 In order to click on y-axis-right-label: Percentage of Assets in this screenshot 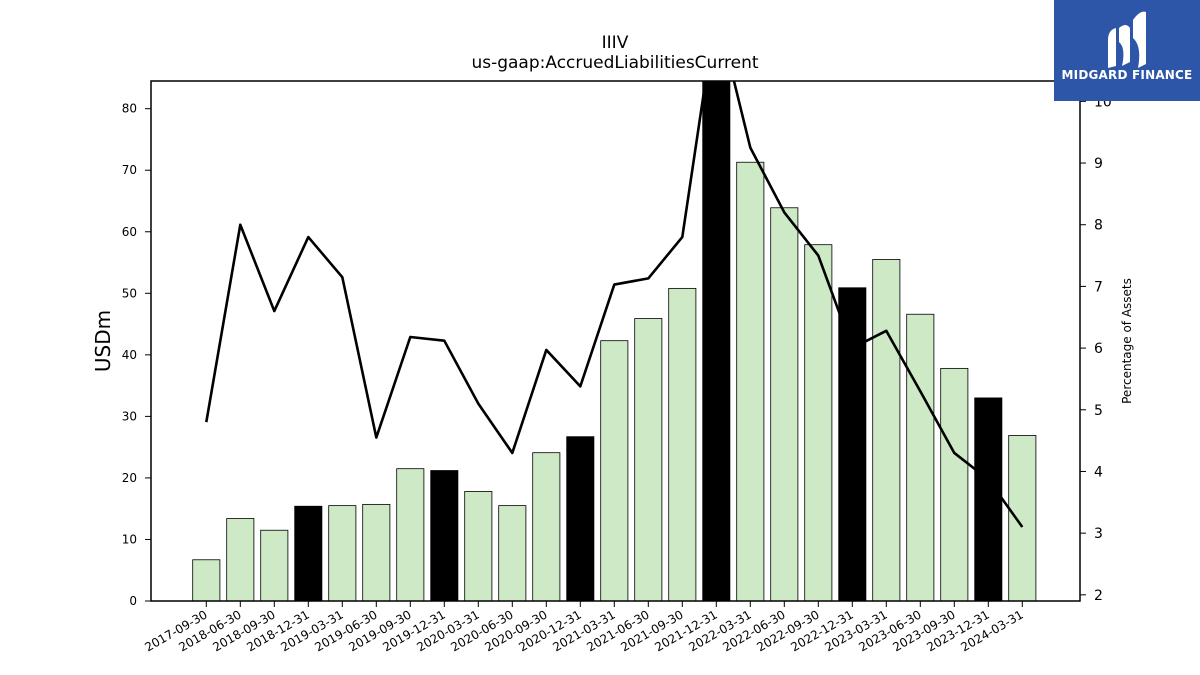, I will do `click(1127, 341)`.